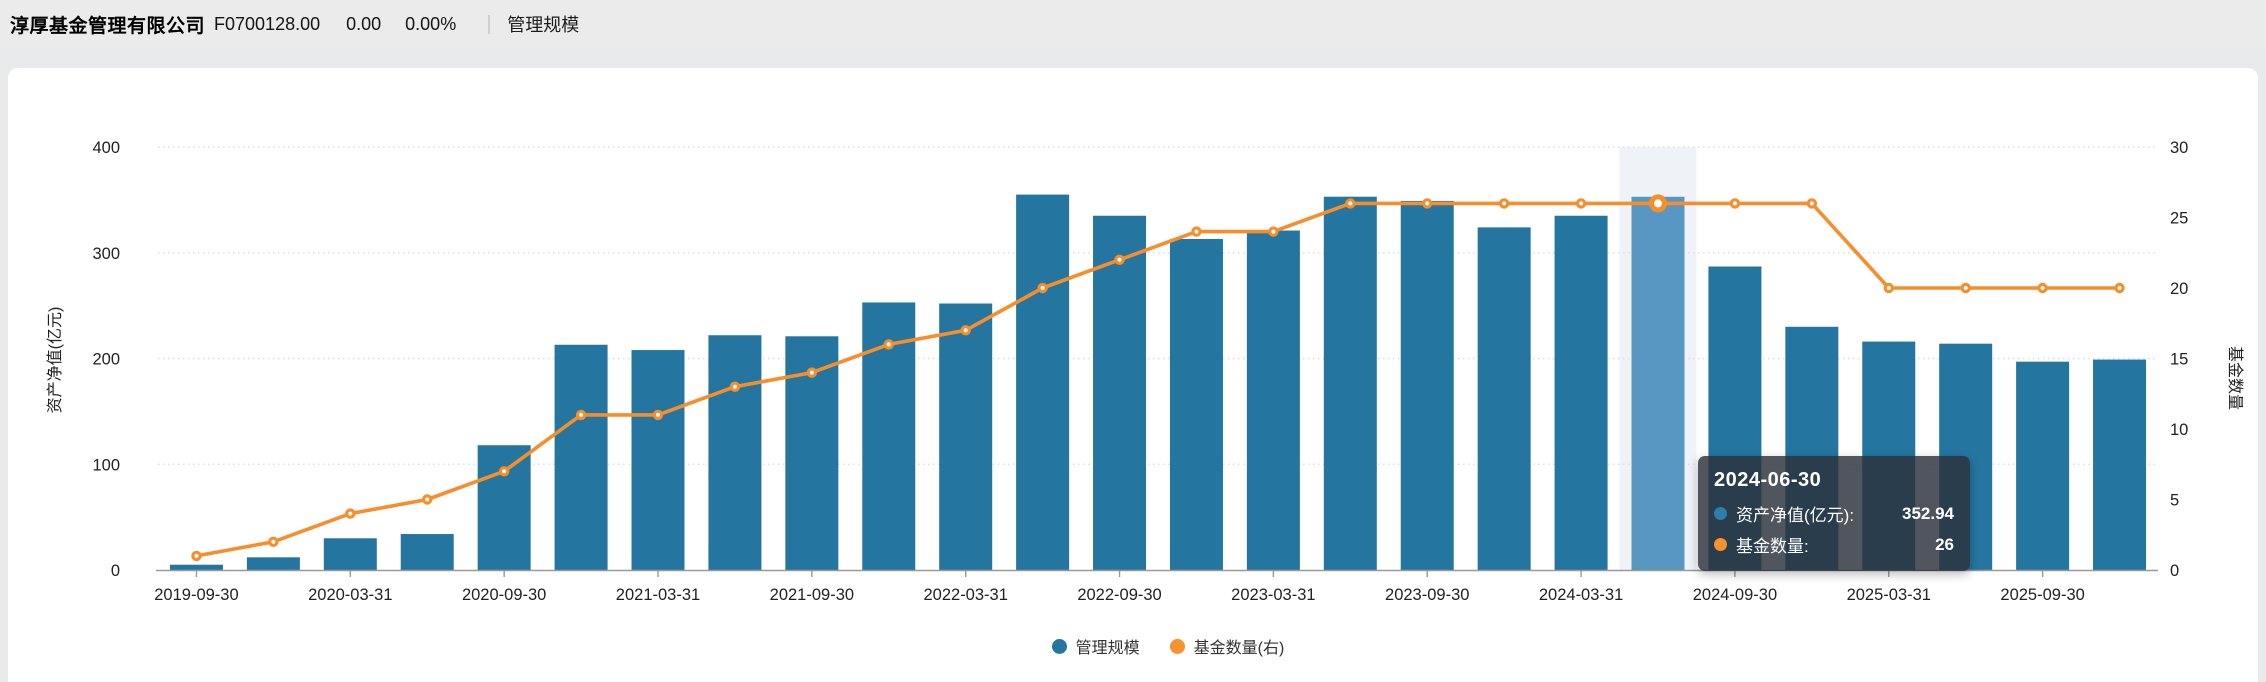 Image resolution: width=2266 pixels, height=682 pixels. I want to click on right-axis-title: 基金数量, so click(2235, 378).